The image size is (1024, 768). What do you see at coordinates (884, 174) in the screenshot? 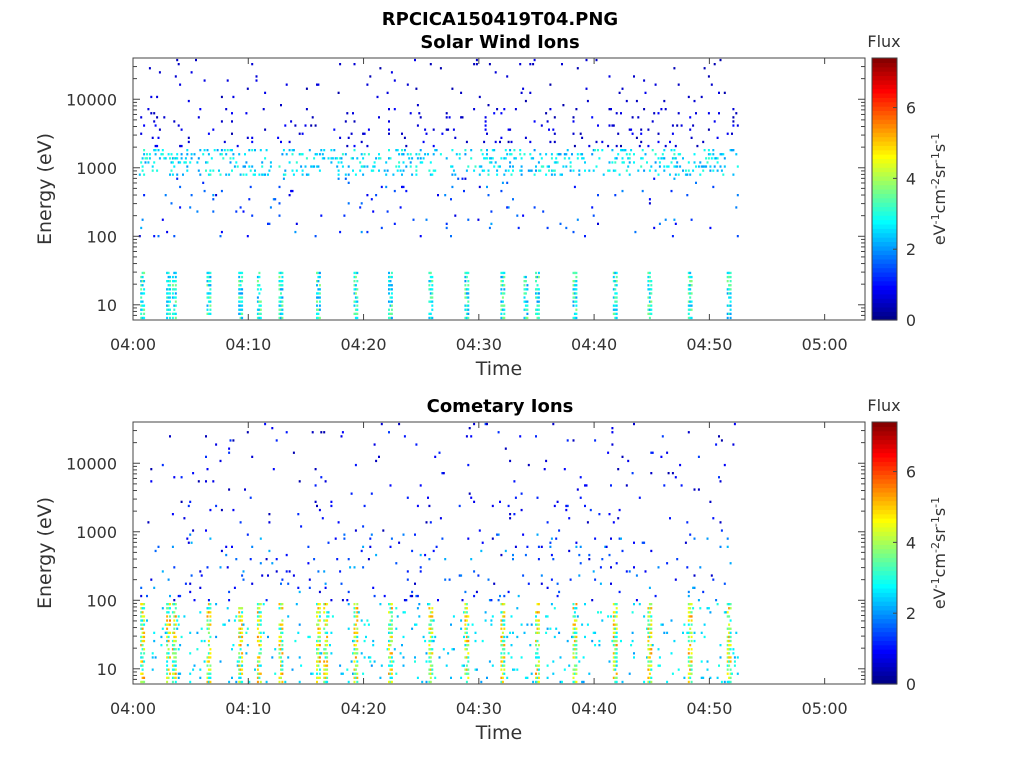
I see `colorbar-segment` at bounding box center [884, 174].